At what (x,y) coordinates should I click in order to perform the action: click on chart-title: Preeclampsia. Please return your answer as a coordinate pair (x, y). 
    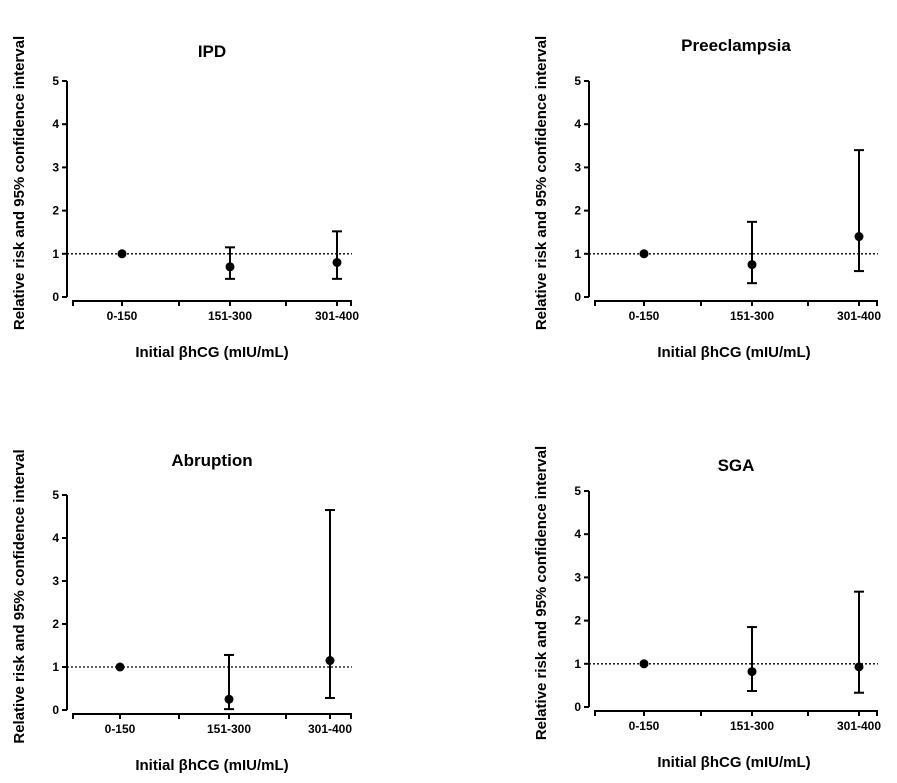
    Looking at the image, I should click on (736, 45).